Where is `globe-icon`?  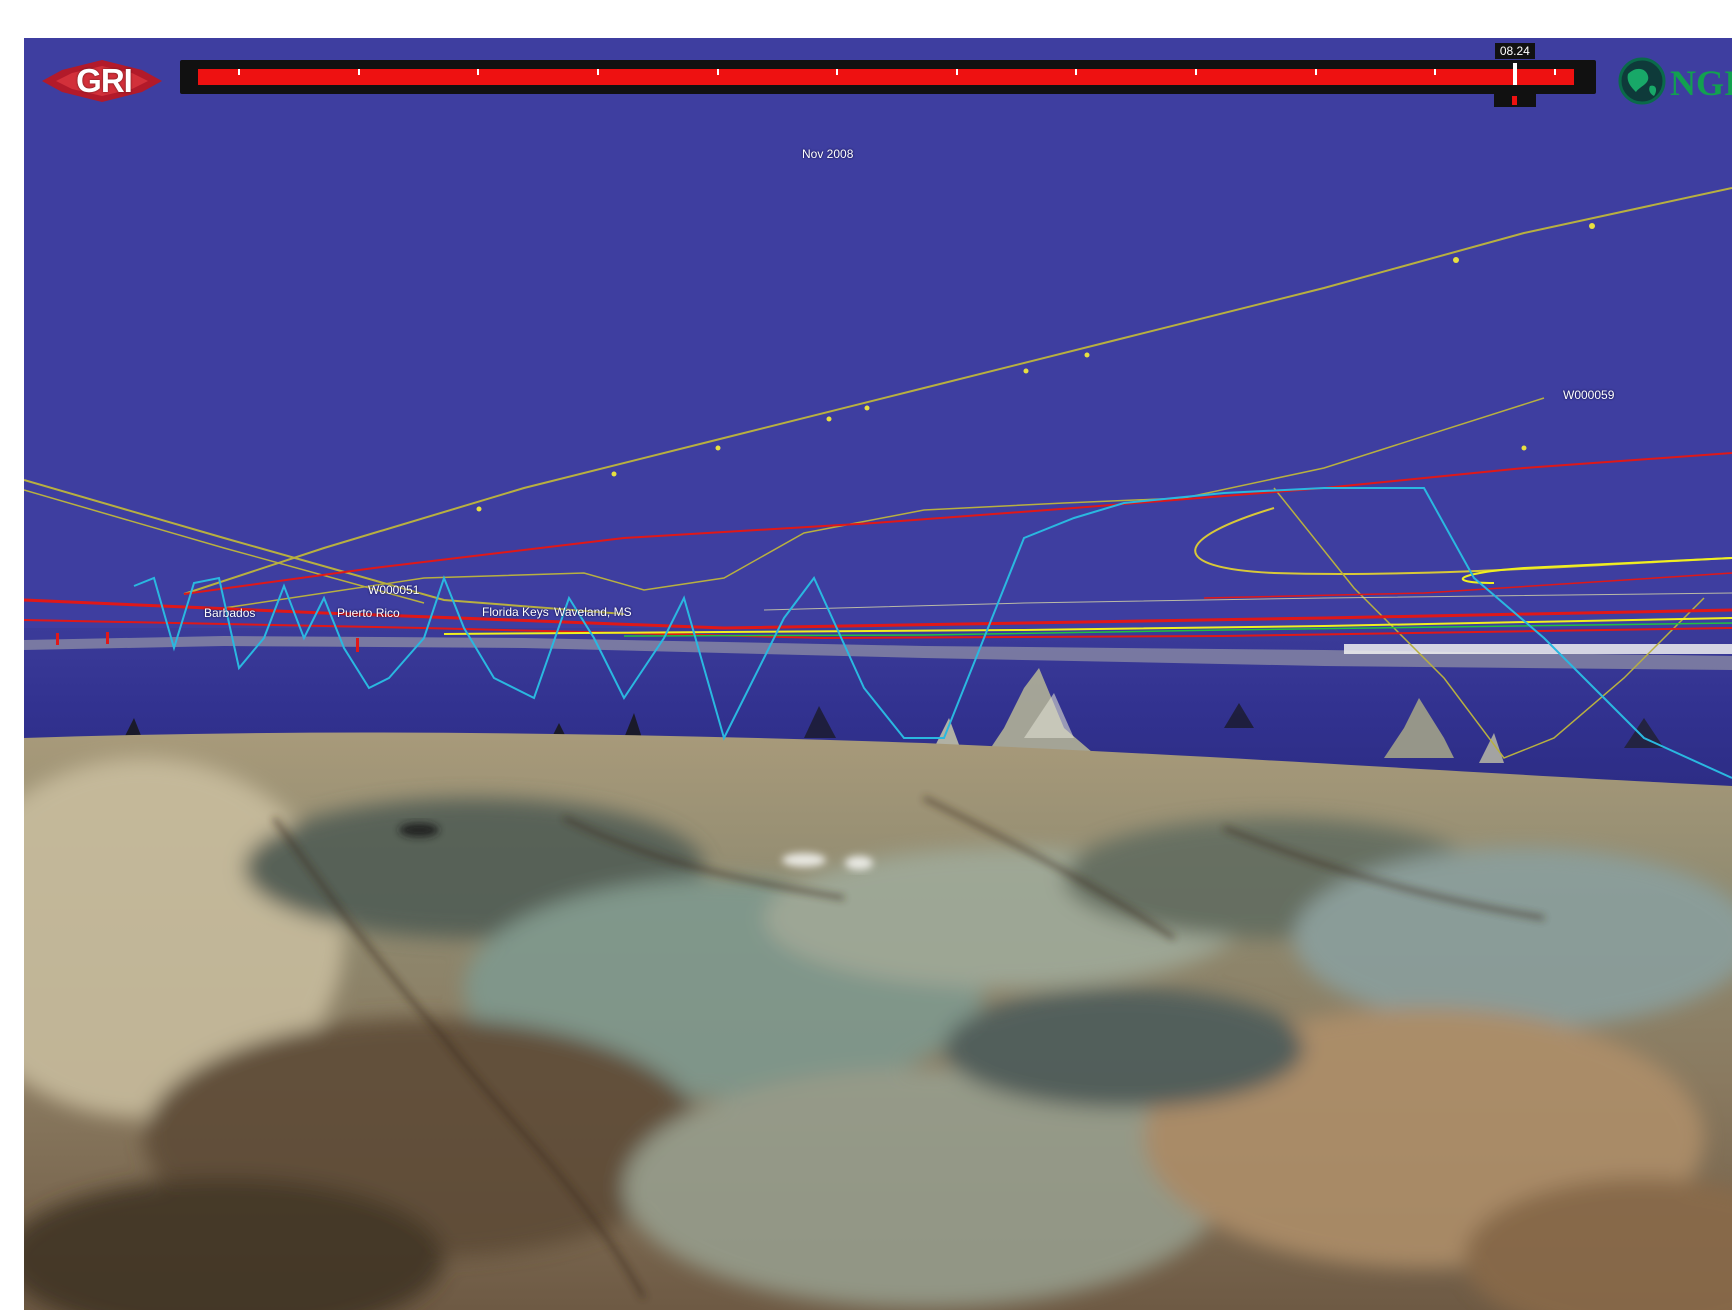
globe-icon is located at coordinates (1642, 81).